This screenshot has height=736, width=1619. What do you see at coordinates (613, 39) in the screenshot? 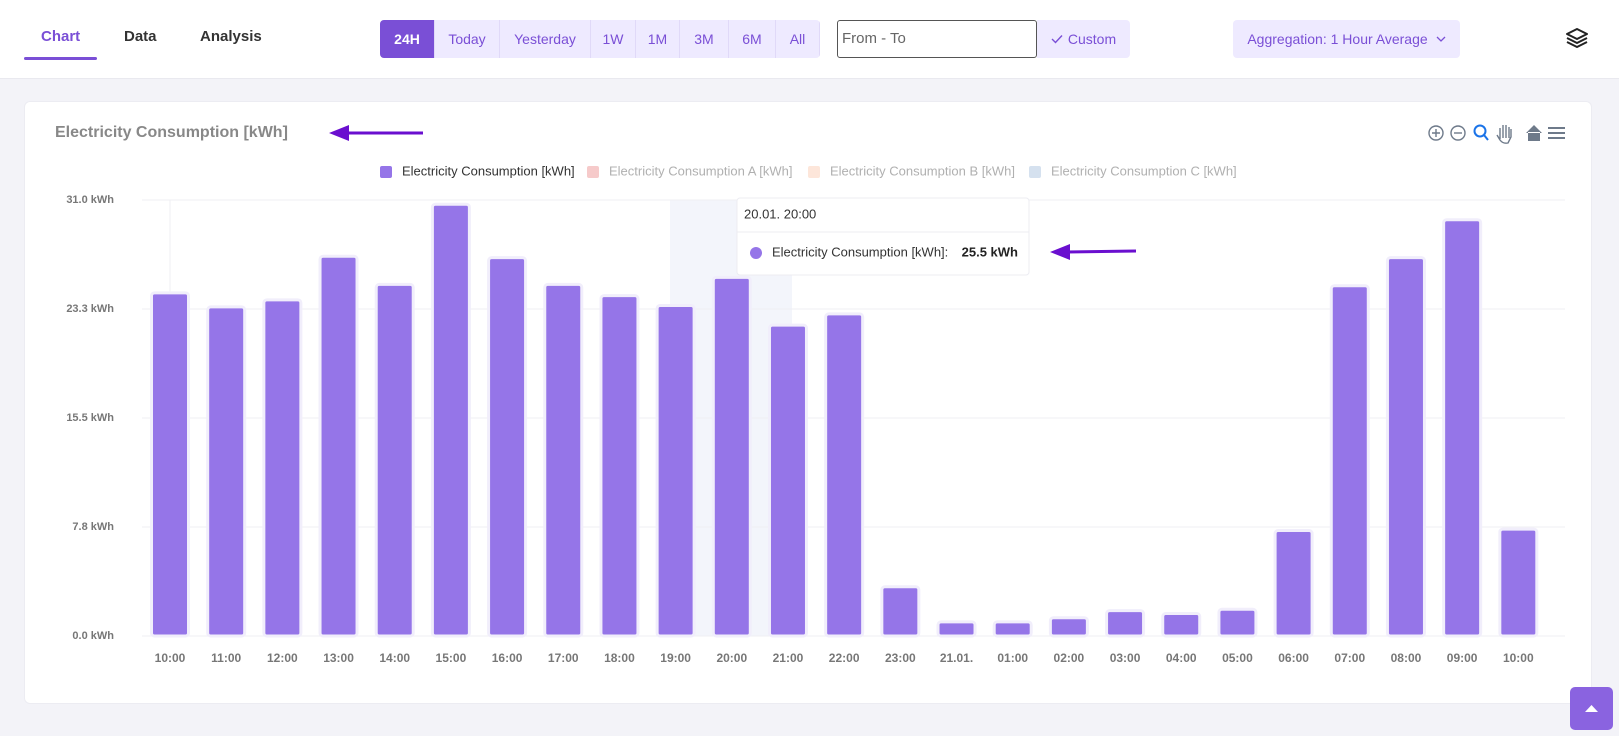
I see `range-button: 1W` at bounding box center [613, 39].